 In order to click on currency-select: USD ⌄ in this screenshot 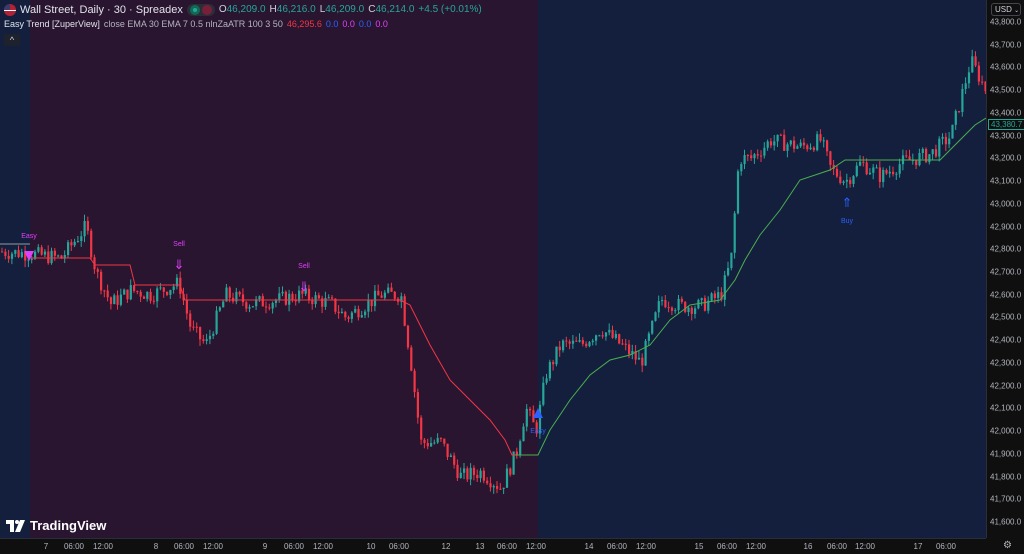, I will do `click(1006, 9)`.